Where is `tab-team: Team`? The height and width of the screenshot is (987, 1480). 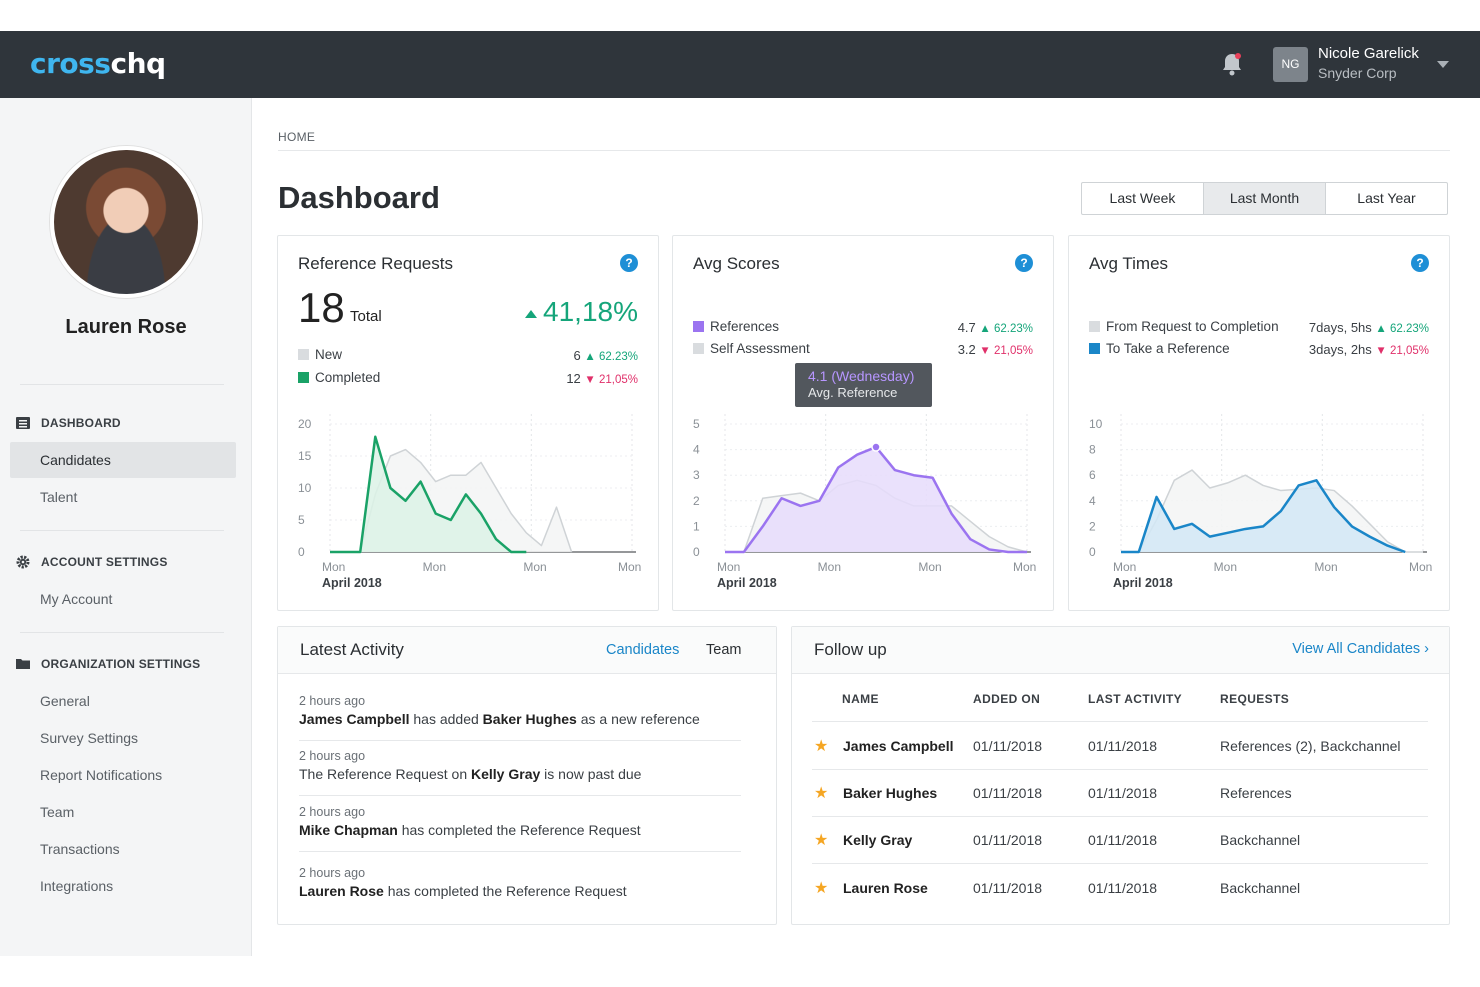 tab-team: Team is located at coordinates (724, 650).